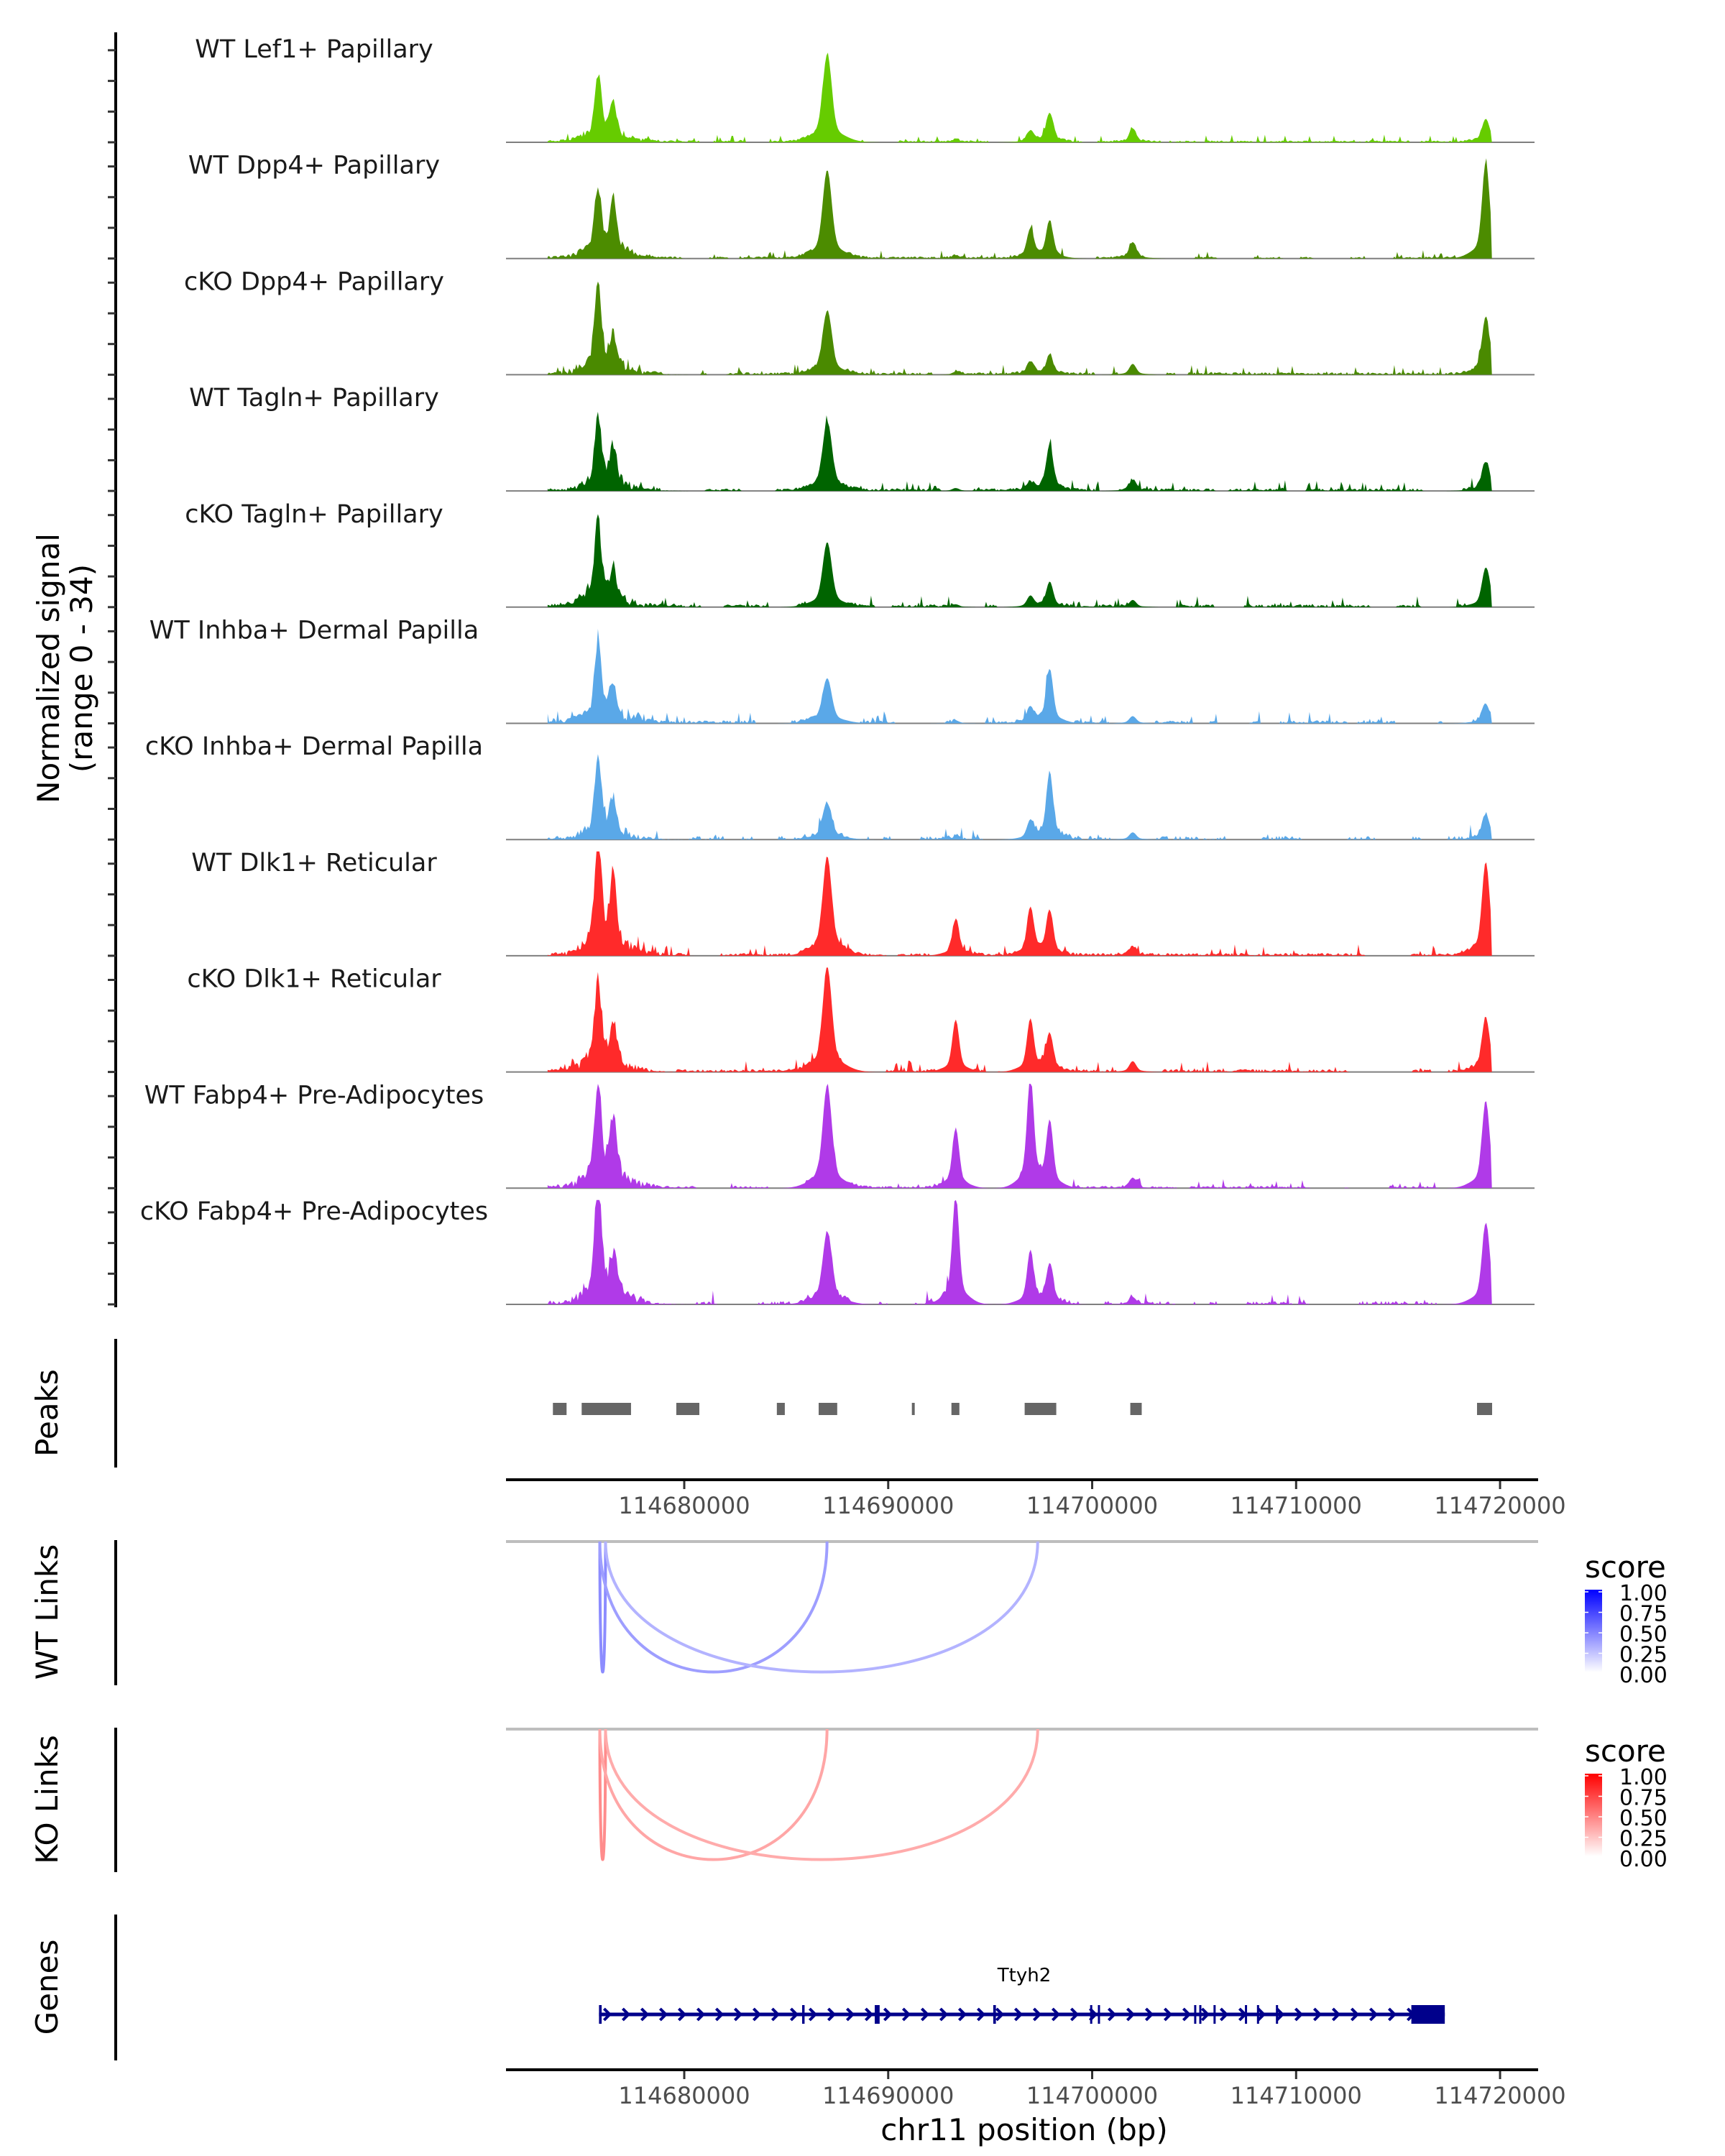  What do you see at coordinates (47, 1612) in the screenshot?
I see `wt-links-track-title: WT Links` at bounding box center [47, 1612].